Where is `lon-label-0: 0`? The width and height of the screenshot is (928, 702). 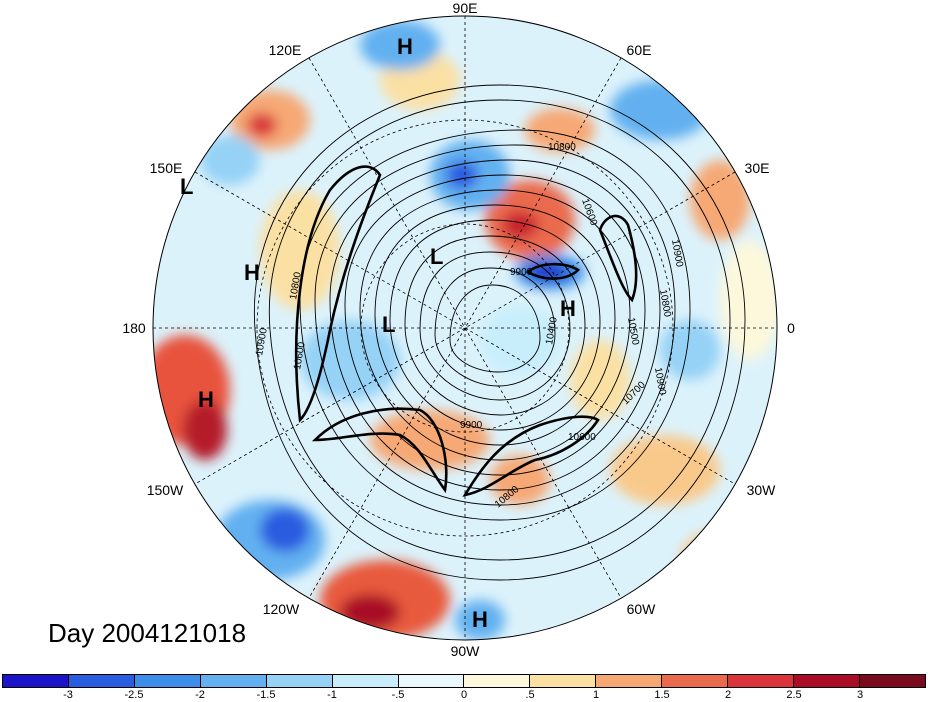
lon-label-0: 0 is located at coordinates (791, 328).